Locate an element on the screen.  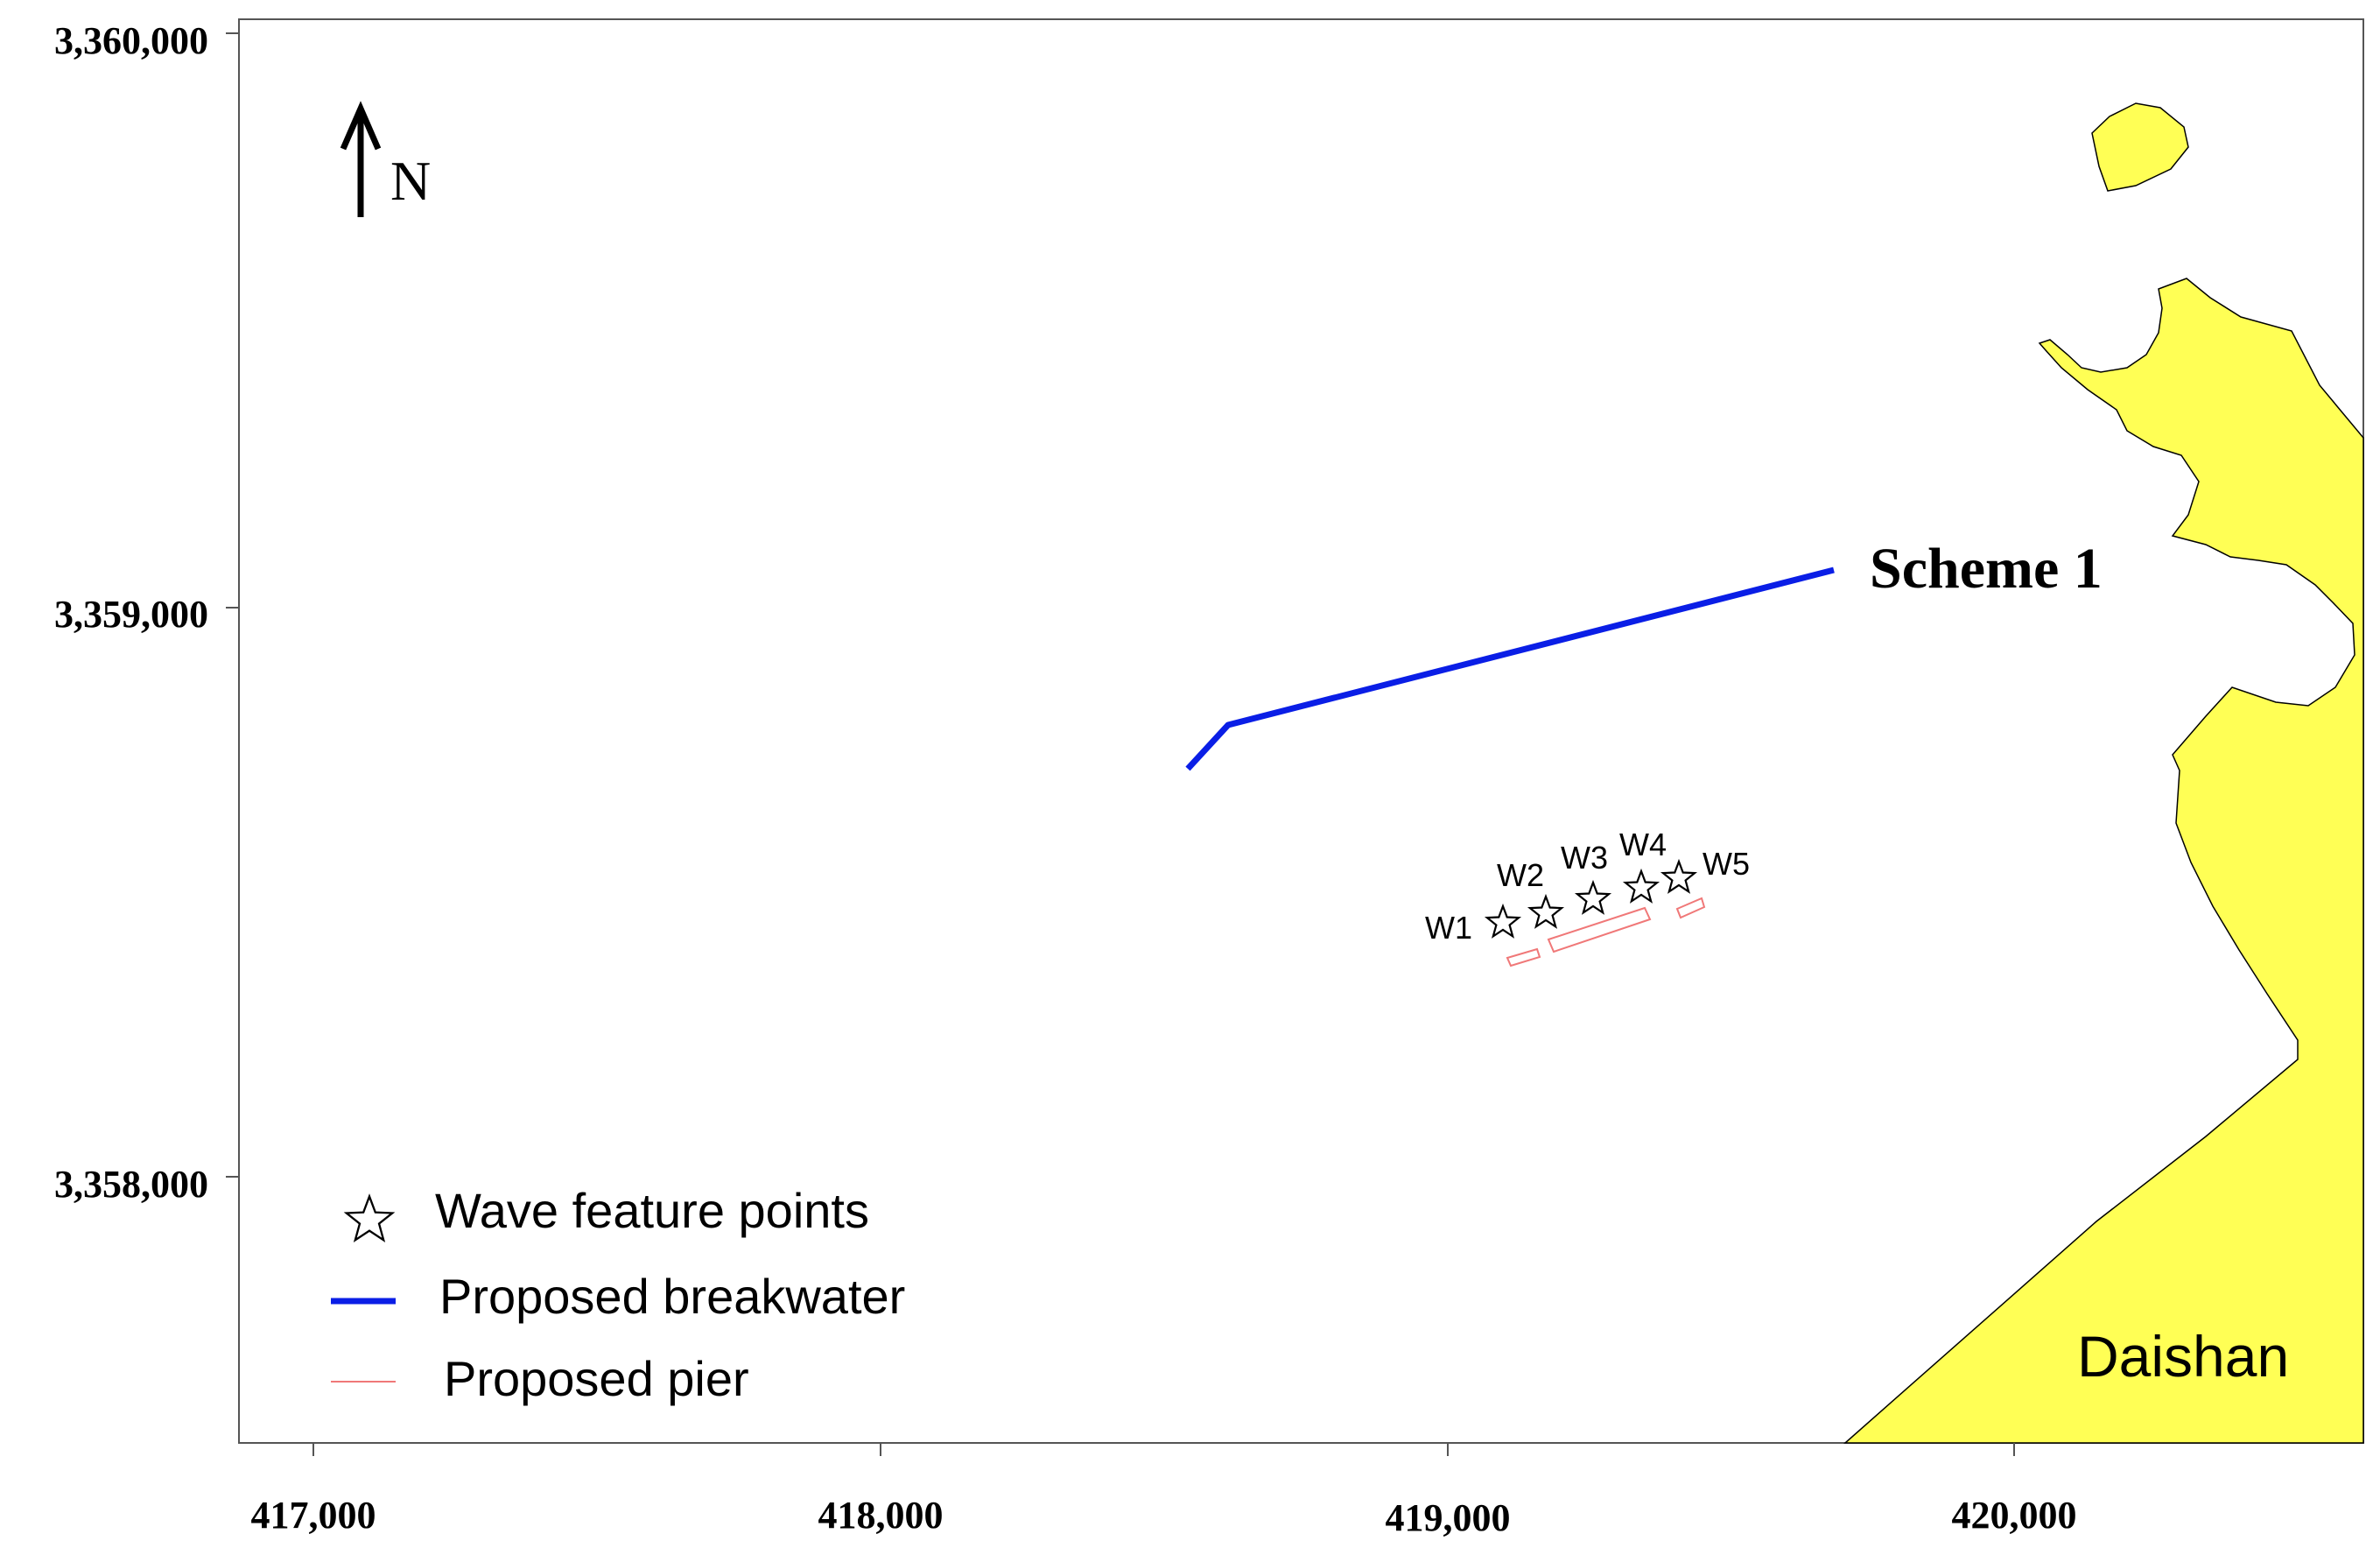
x-tick-label: 417,000 is located at coordinates (313, 1515).